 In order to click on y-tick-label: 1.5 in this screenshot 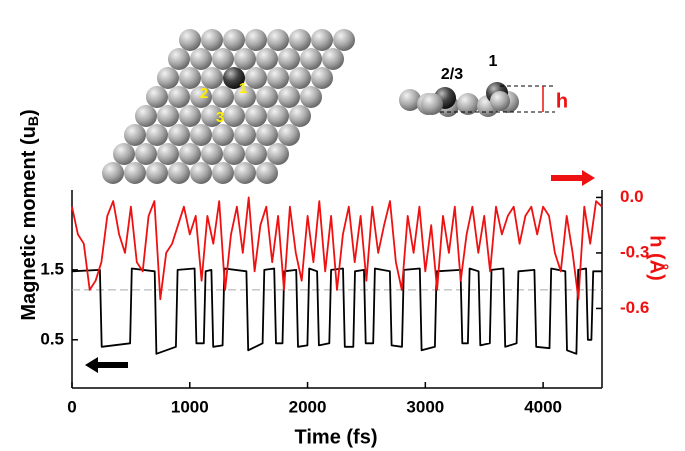, I will do `click(52, 268)`.